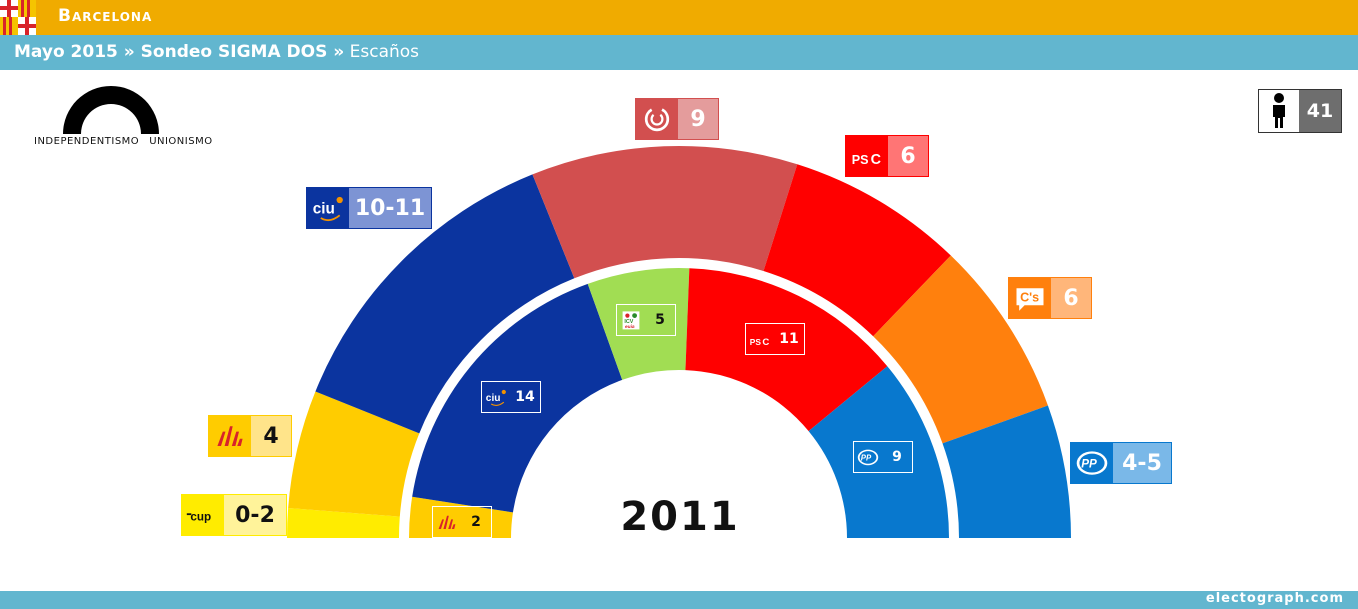 Image resolution: width=1358 pixels, height=609 pixels. Describe the element at coordinates (665, 212) in the screenshot. I see `outer-slice-bcom` at that location.